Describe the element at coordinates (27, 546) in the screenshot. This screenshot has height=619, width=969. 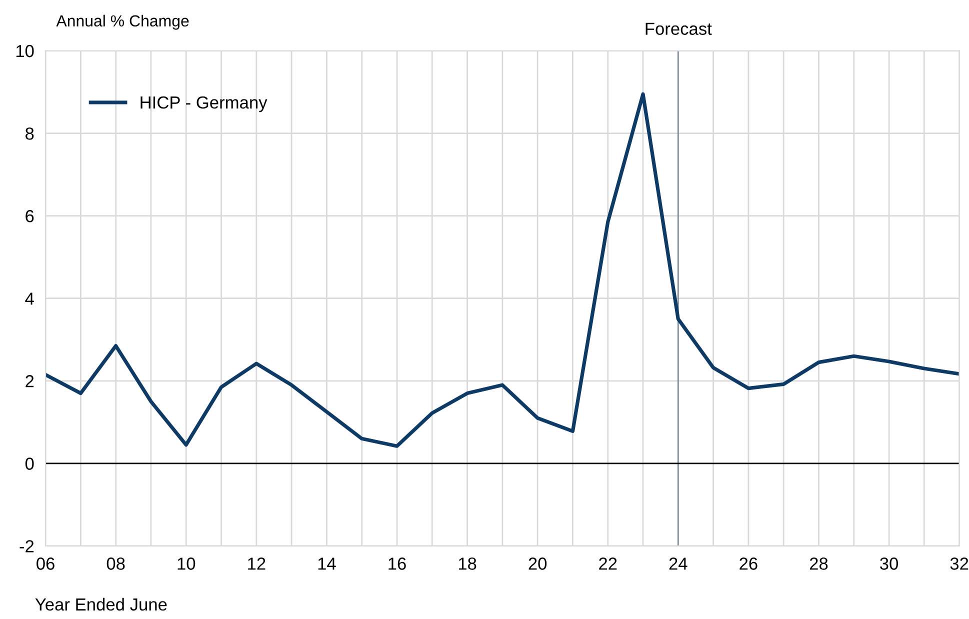
I see `y-tick-label: -2` at that location.